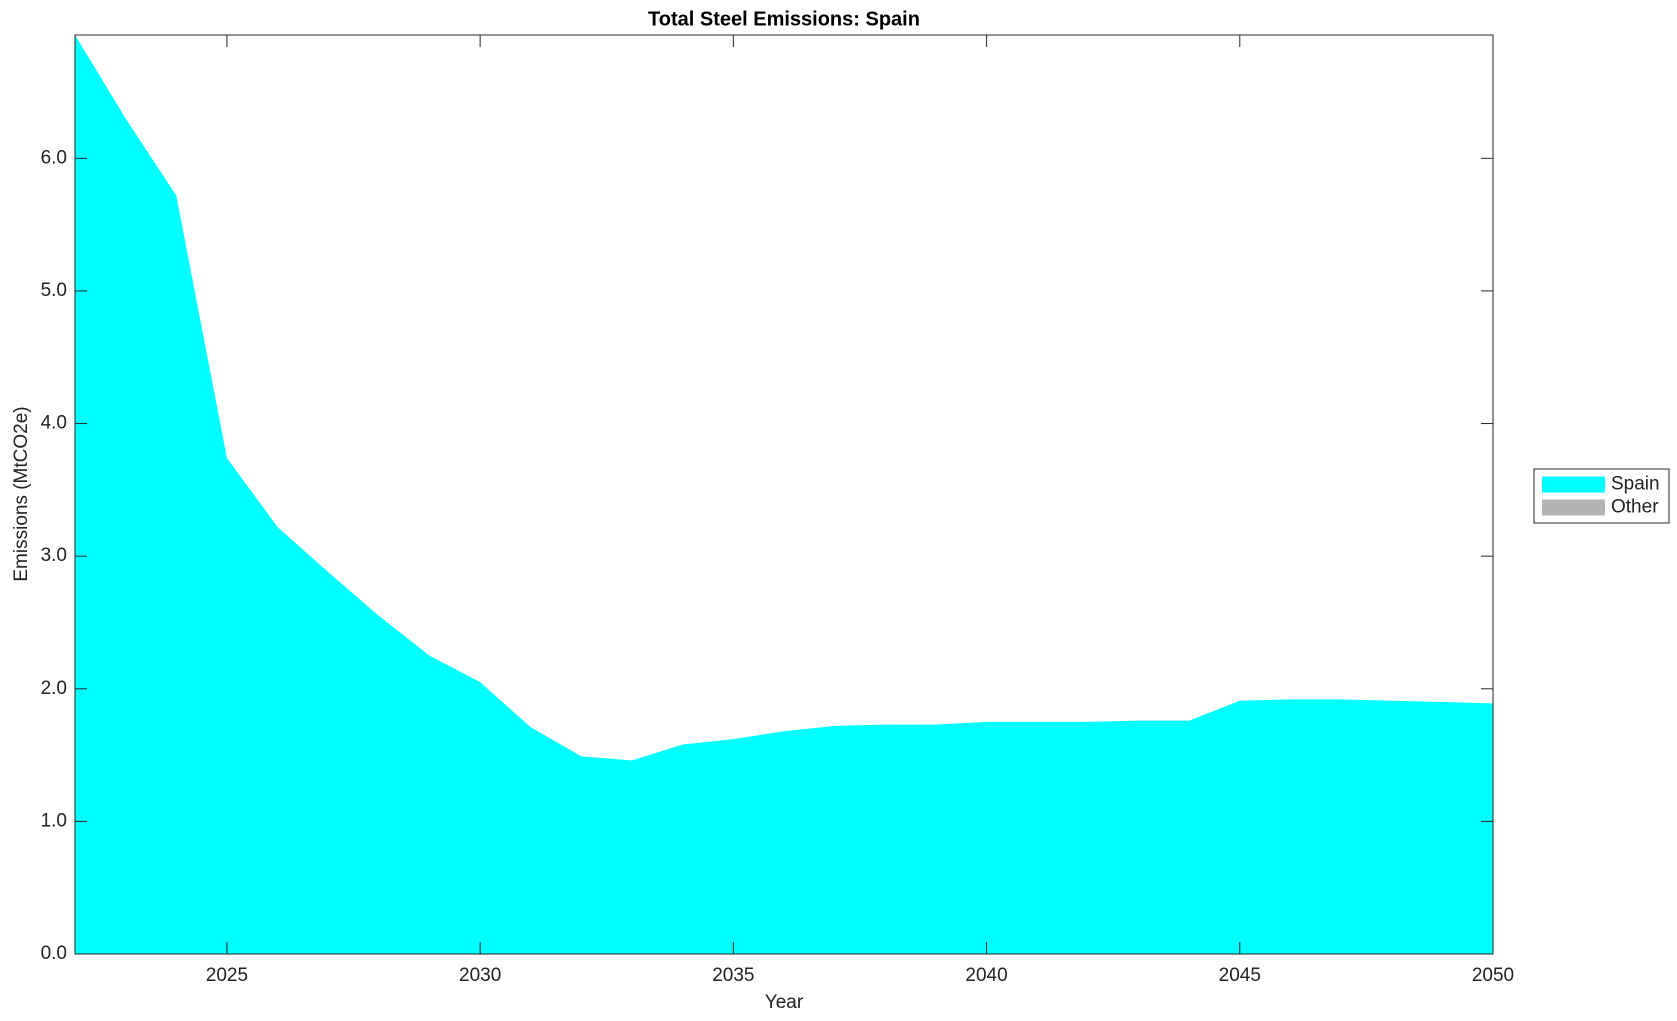 Image resolution: width=1677 pixels, height=1021 pixels. What do you see at coordinates (54, 555) in the screenshot?
I see `y-tick-label: 3.0` at bounding box center [54, 555].